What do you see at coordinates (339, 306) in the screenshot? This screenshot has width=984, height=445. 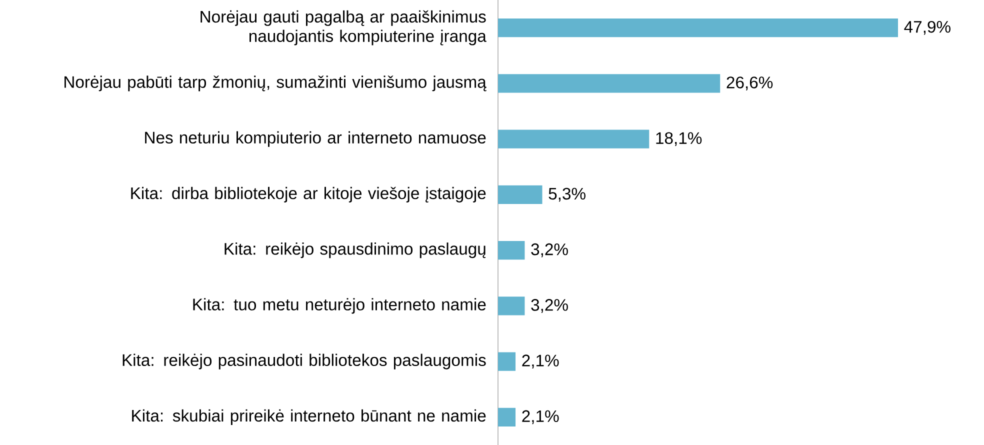 I see `y-tick-label: Kita: tuo metu neturėjo interneto namie` at bounding box center [339, 306].